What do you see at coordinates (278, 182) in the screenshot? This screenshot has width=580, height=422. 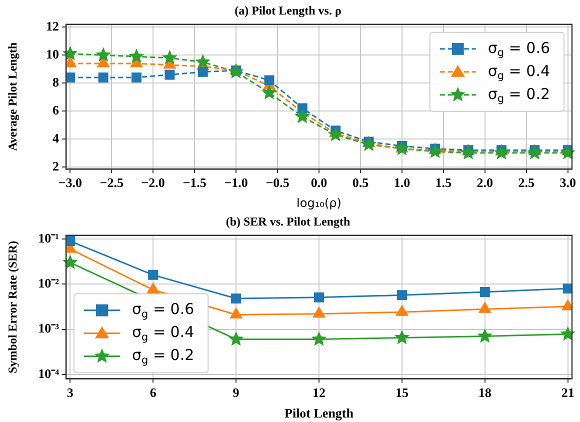 I see `x-tick-label: −0.5` at bounding box center [278, 182].